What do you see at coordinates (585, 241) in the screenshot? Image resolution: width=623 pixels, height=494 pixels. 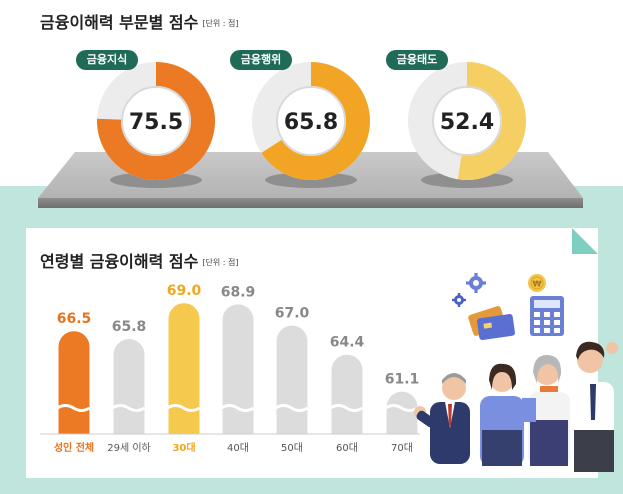 I see `card-fold-corner` at bounding box center [585, 241].